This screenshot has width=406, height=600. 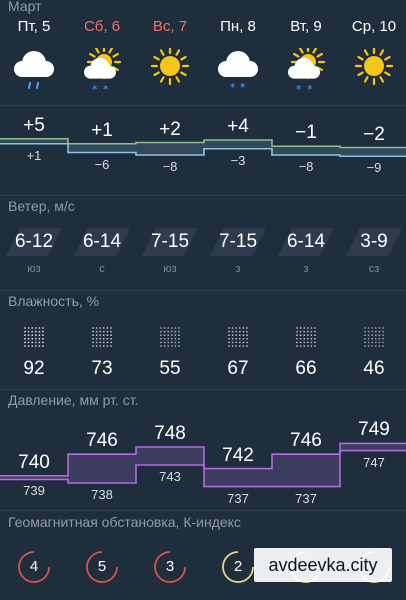 I want to click on wind-title: Ветер, м/с, so click(x=41, y=206).